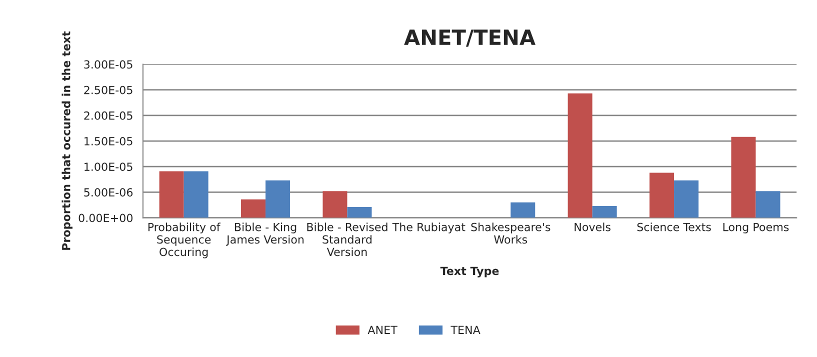  I want to click on x-tick-label: Shakespeare's Works, so click(510, 233).